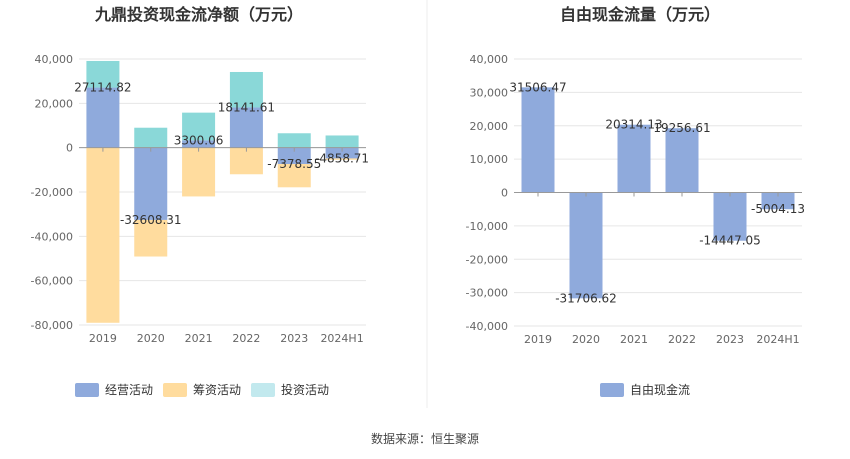 Image resolution: width=850 pixels, height=459 pixels. What do you see at coordinates (640, 14) in the screenshot?
I see `chart-title: 自由现金流量（万元）` at bounding box center [640, 14].